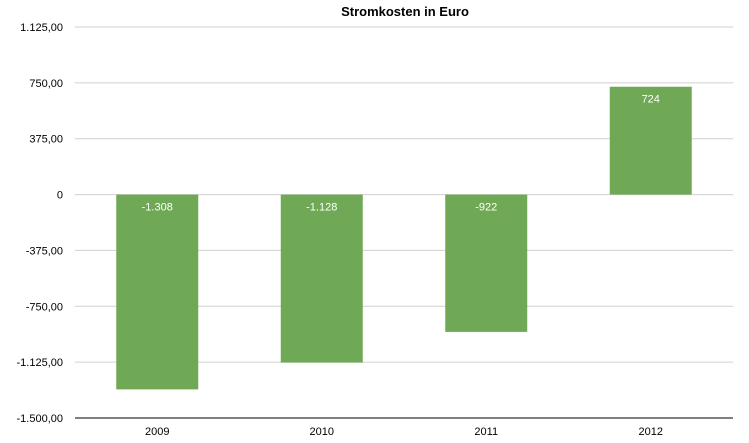 The width and height of the screenshot is (749, 443). Describe the element at coordinates (322, 432) in the screenshot. I see `x-tick-label: 2010` at that location.